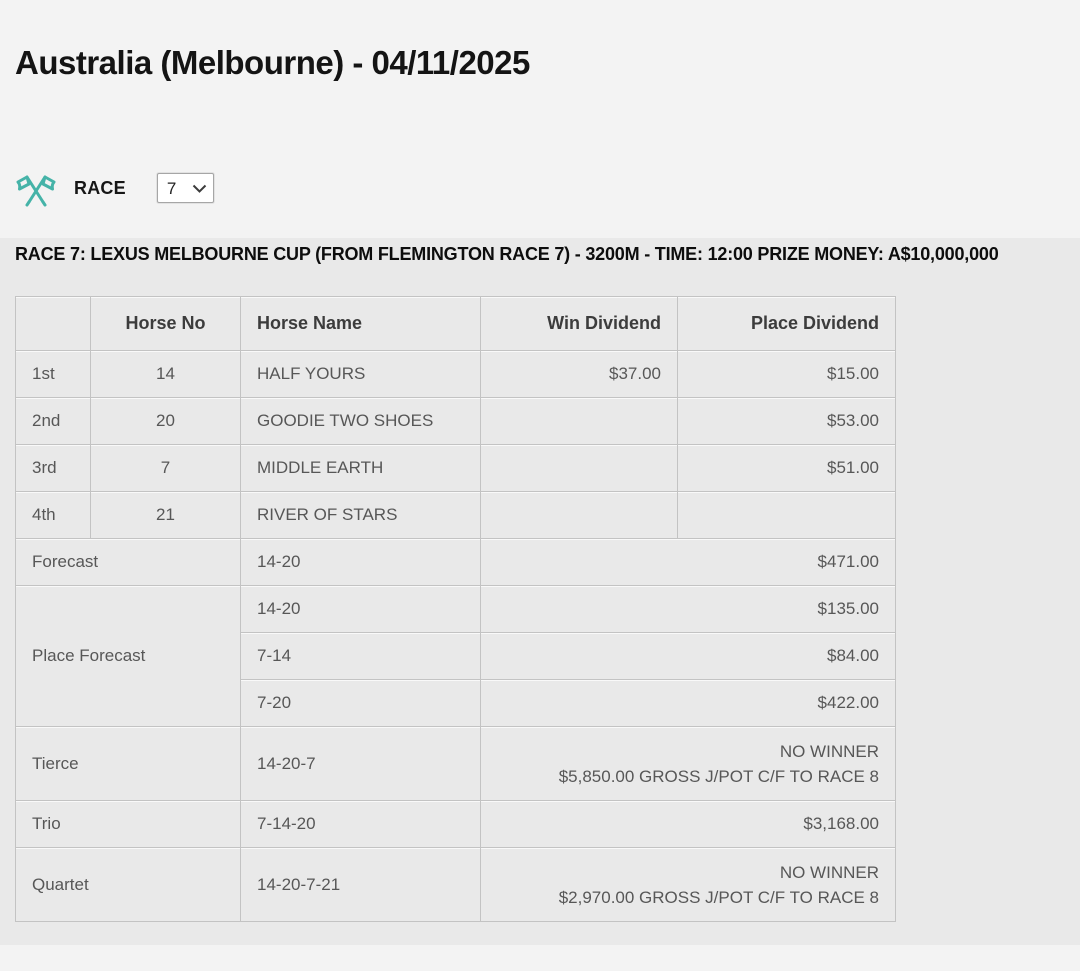 This screenshot has width=1080, height=971. Describe the element at coordinates (53, 515) in the screenshot. I see `place-cell: 4th` at that location.